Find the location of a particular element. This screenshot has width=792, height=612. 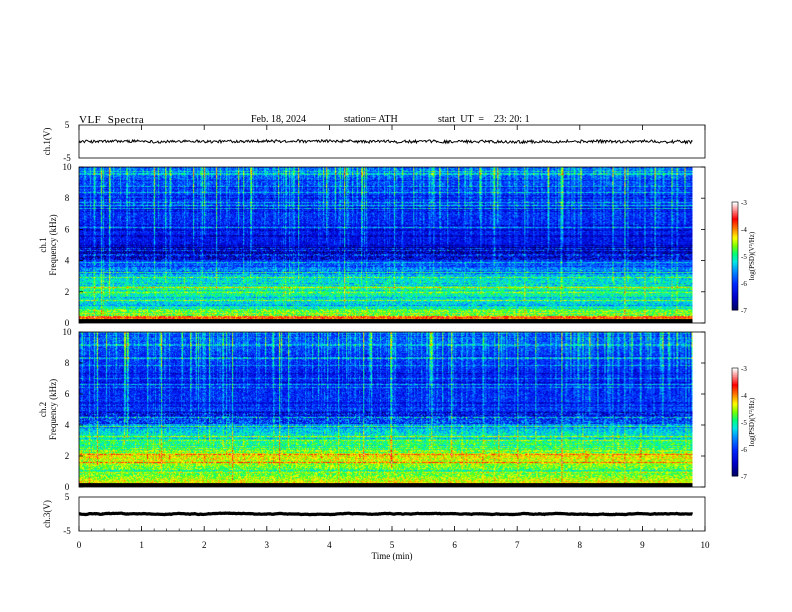

ch2-colorbar-tick-label: -6 is located at coordinates (744, 450).